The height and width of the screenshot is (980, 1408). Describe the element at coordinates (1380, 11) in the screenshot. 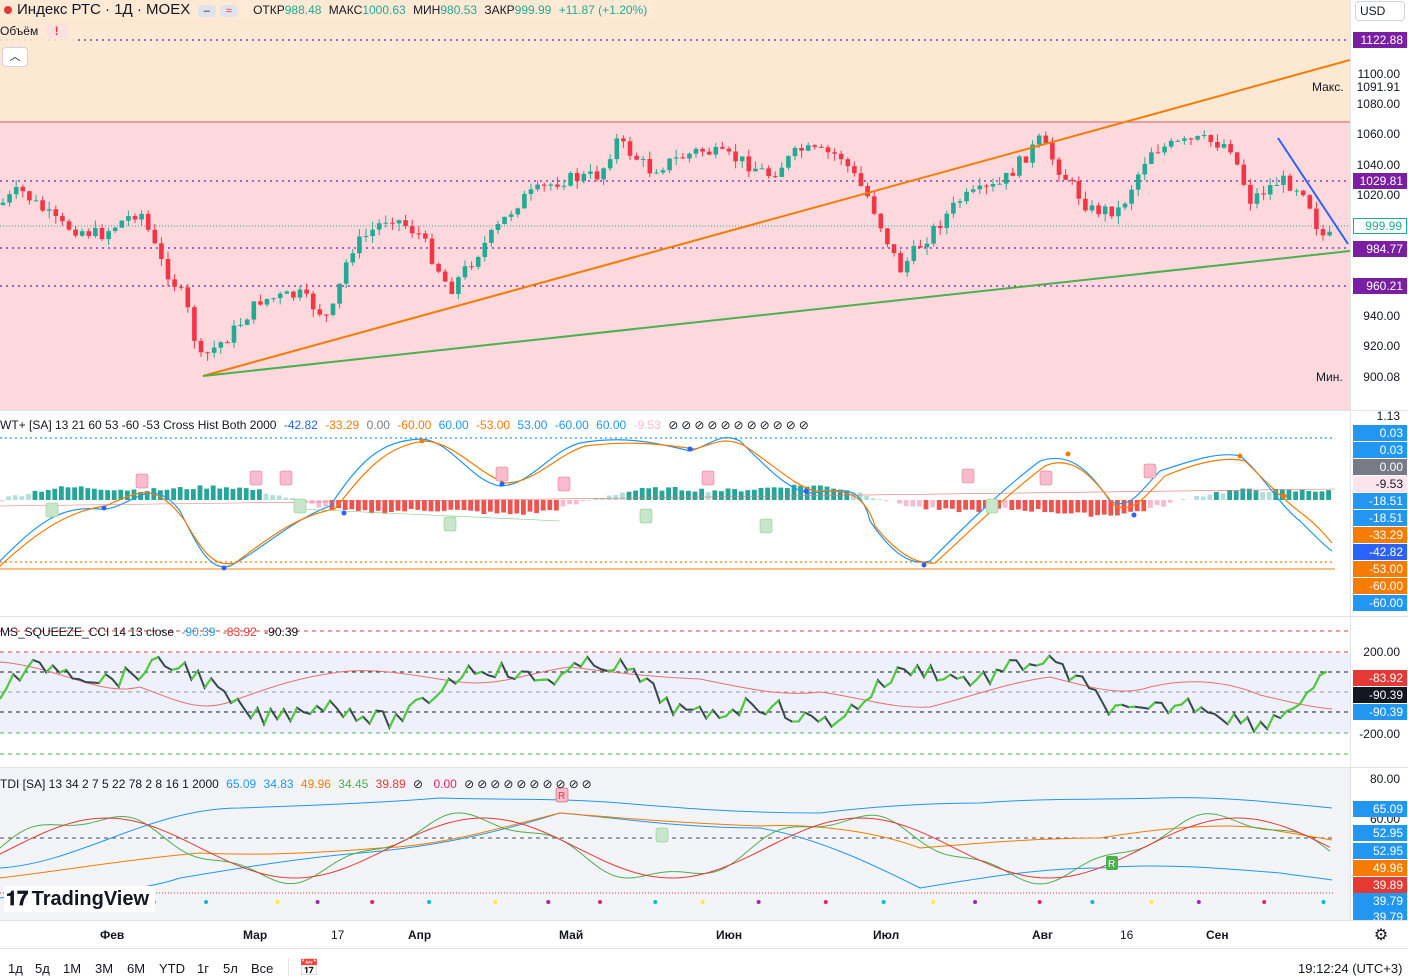

I see `currency-button: USD` at that location.